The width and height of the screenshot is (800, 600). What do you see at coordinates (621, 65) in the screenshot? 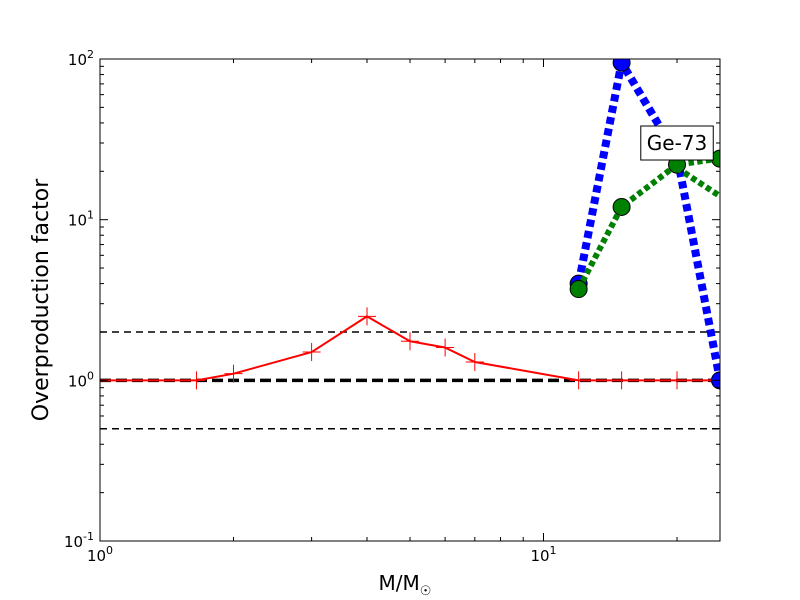
I see `series-1-point` at bounding box center [621, 65].